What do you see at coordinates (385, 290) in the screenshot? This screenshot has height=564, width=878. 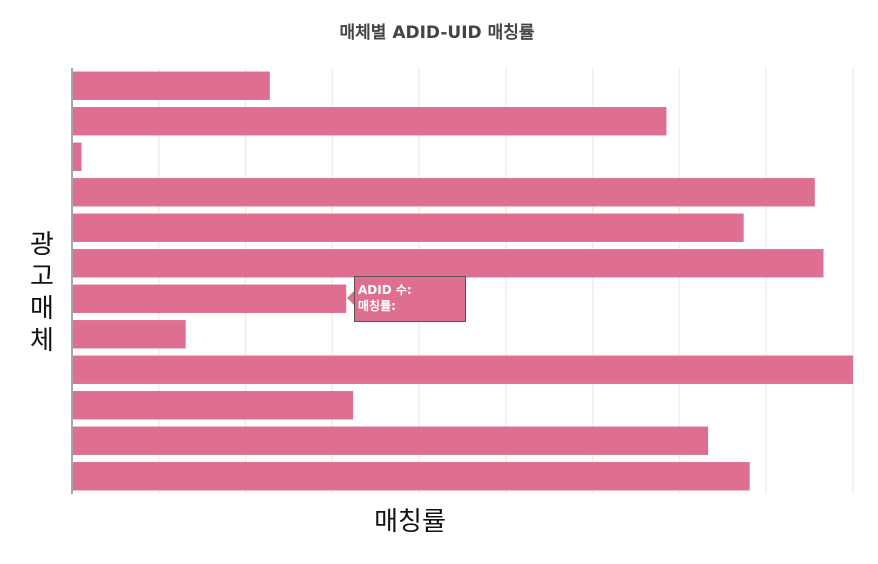 I see `tooltip-adid-label: ADID 수:` at bounding box center [385, 290].